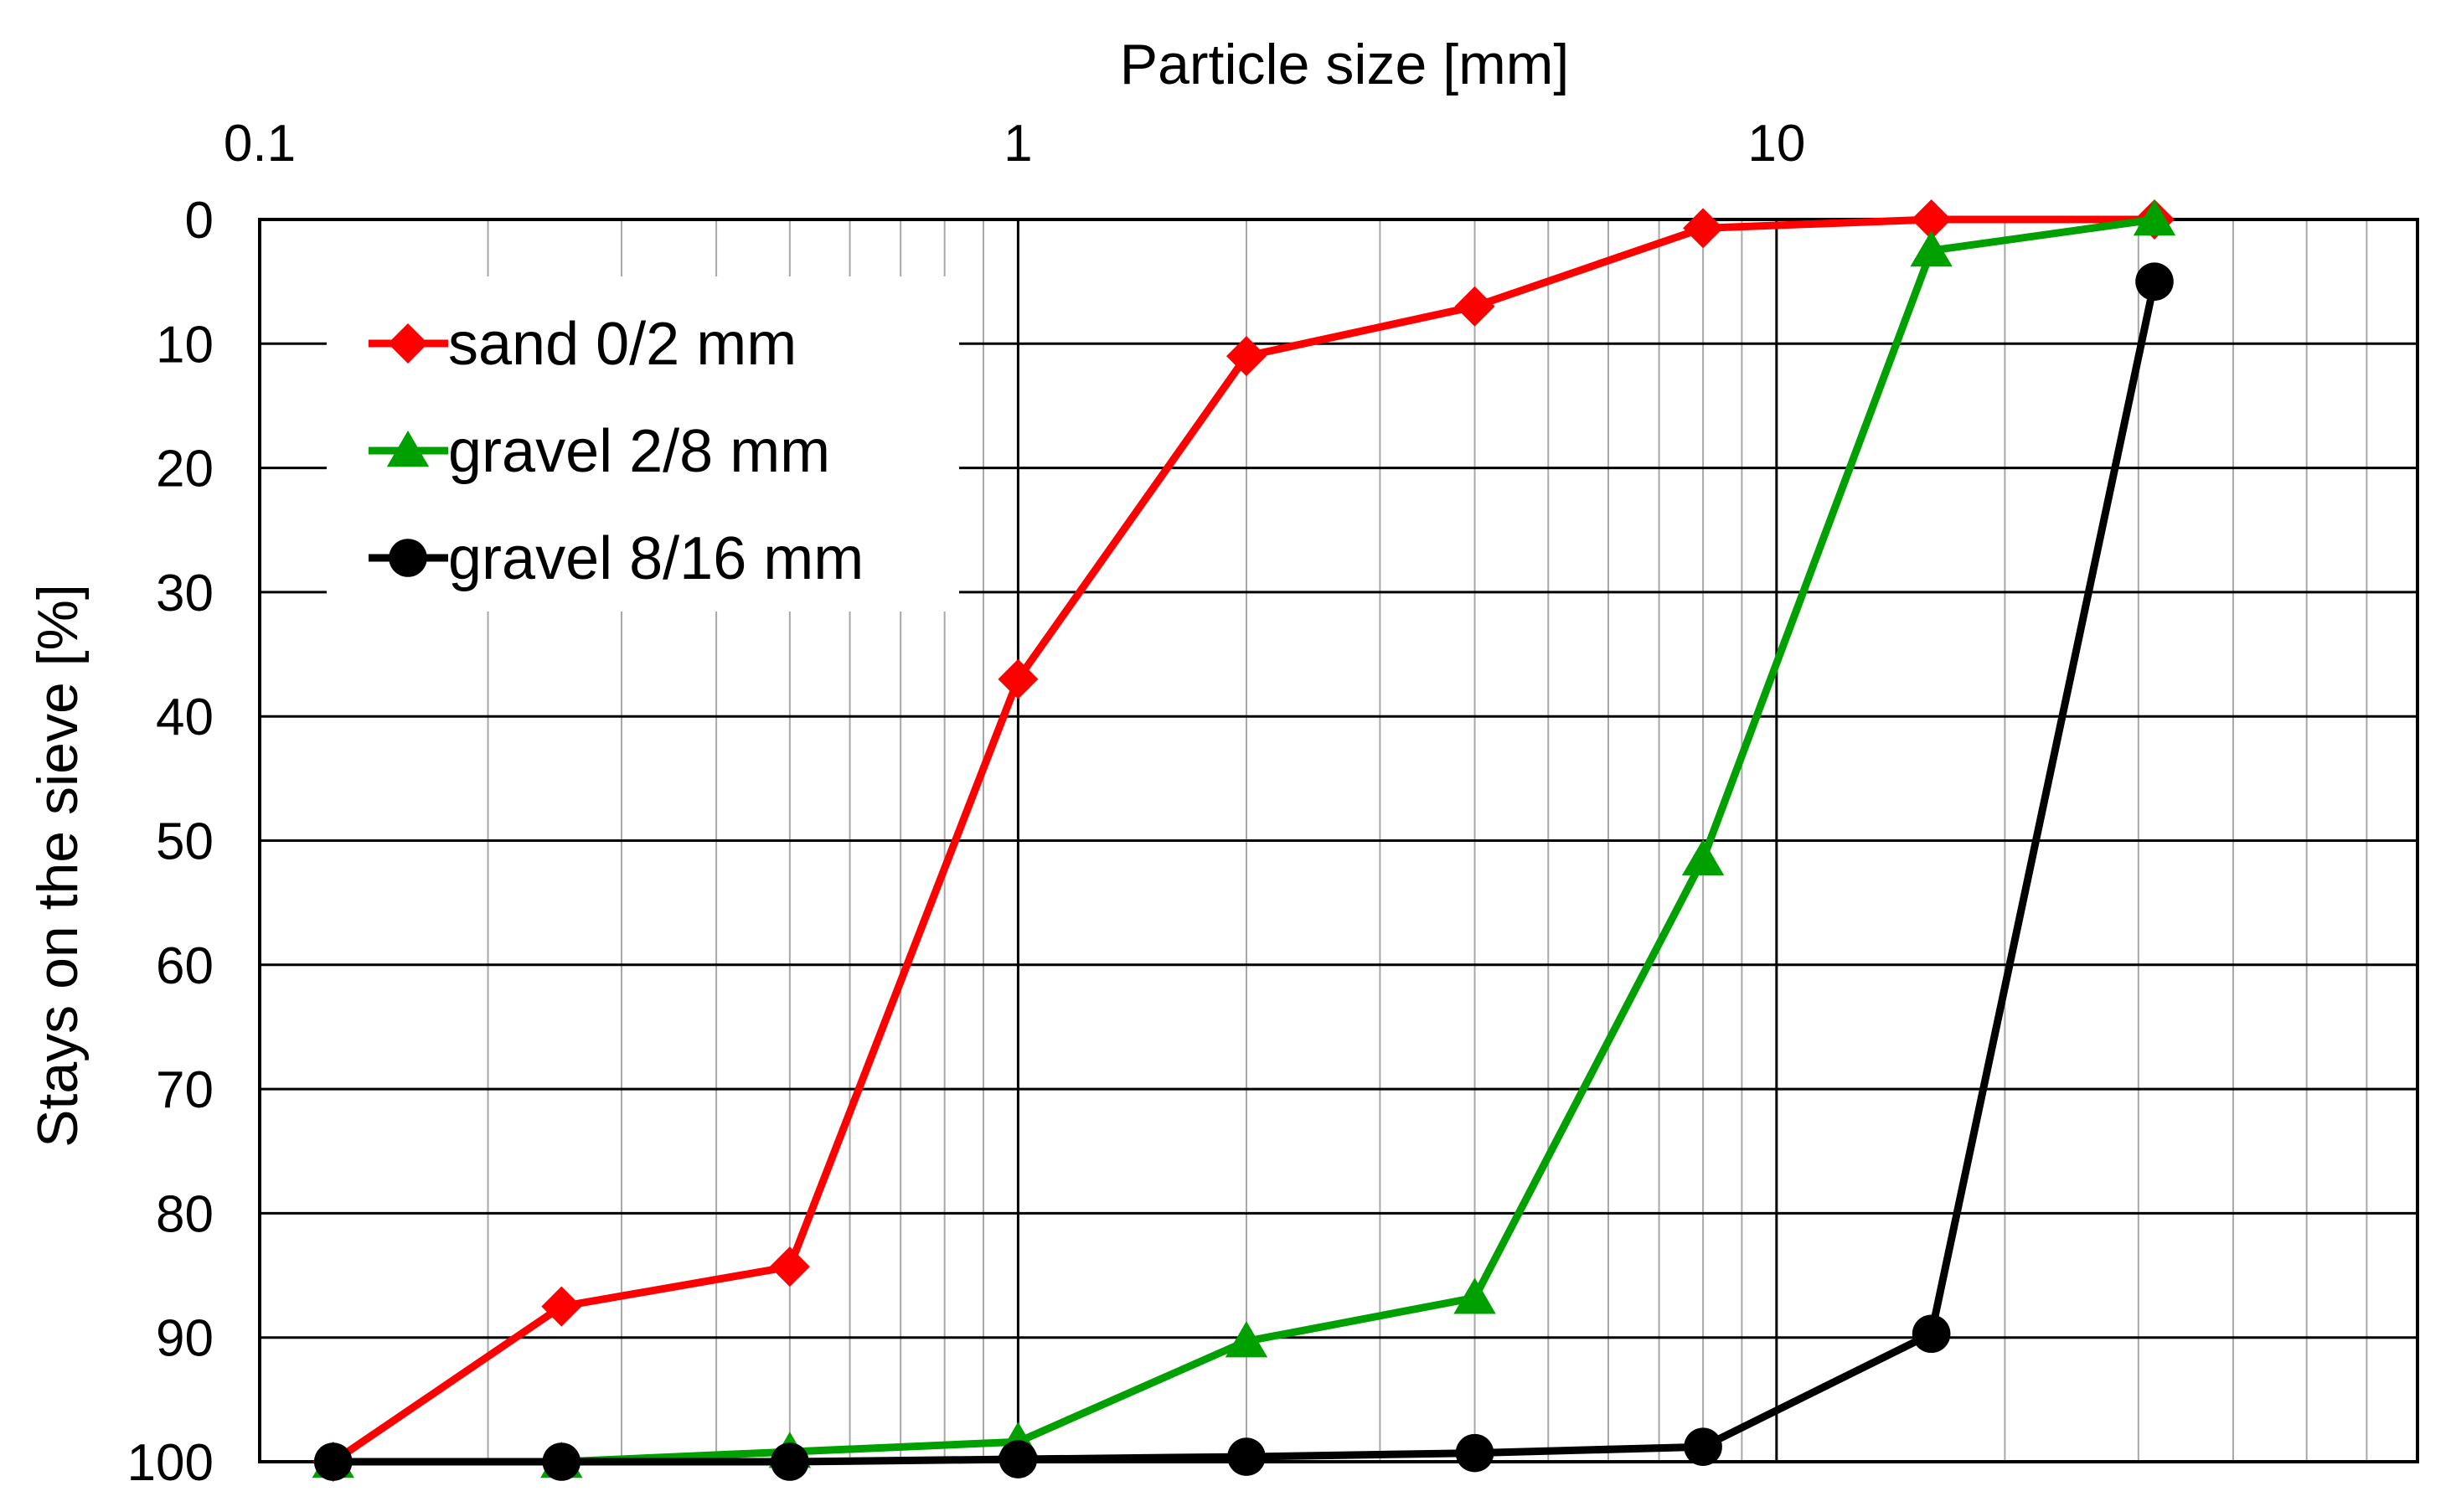 The width and height of the screenshot is (2451, 1512). I want to click on y-tick-label: 50, so click(185, 842).